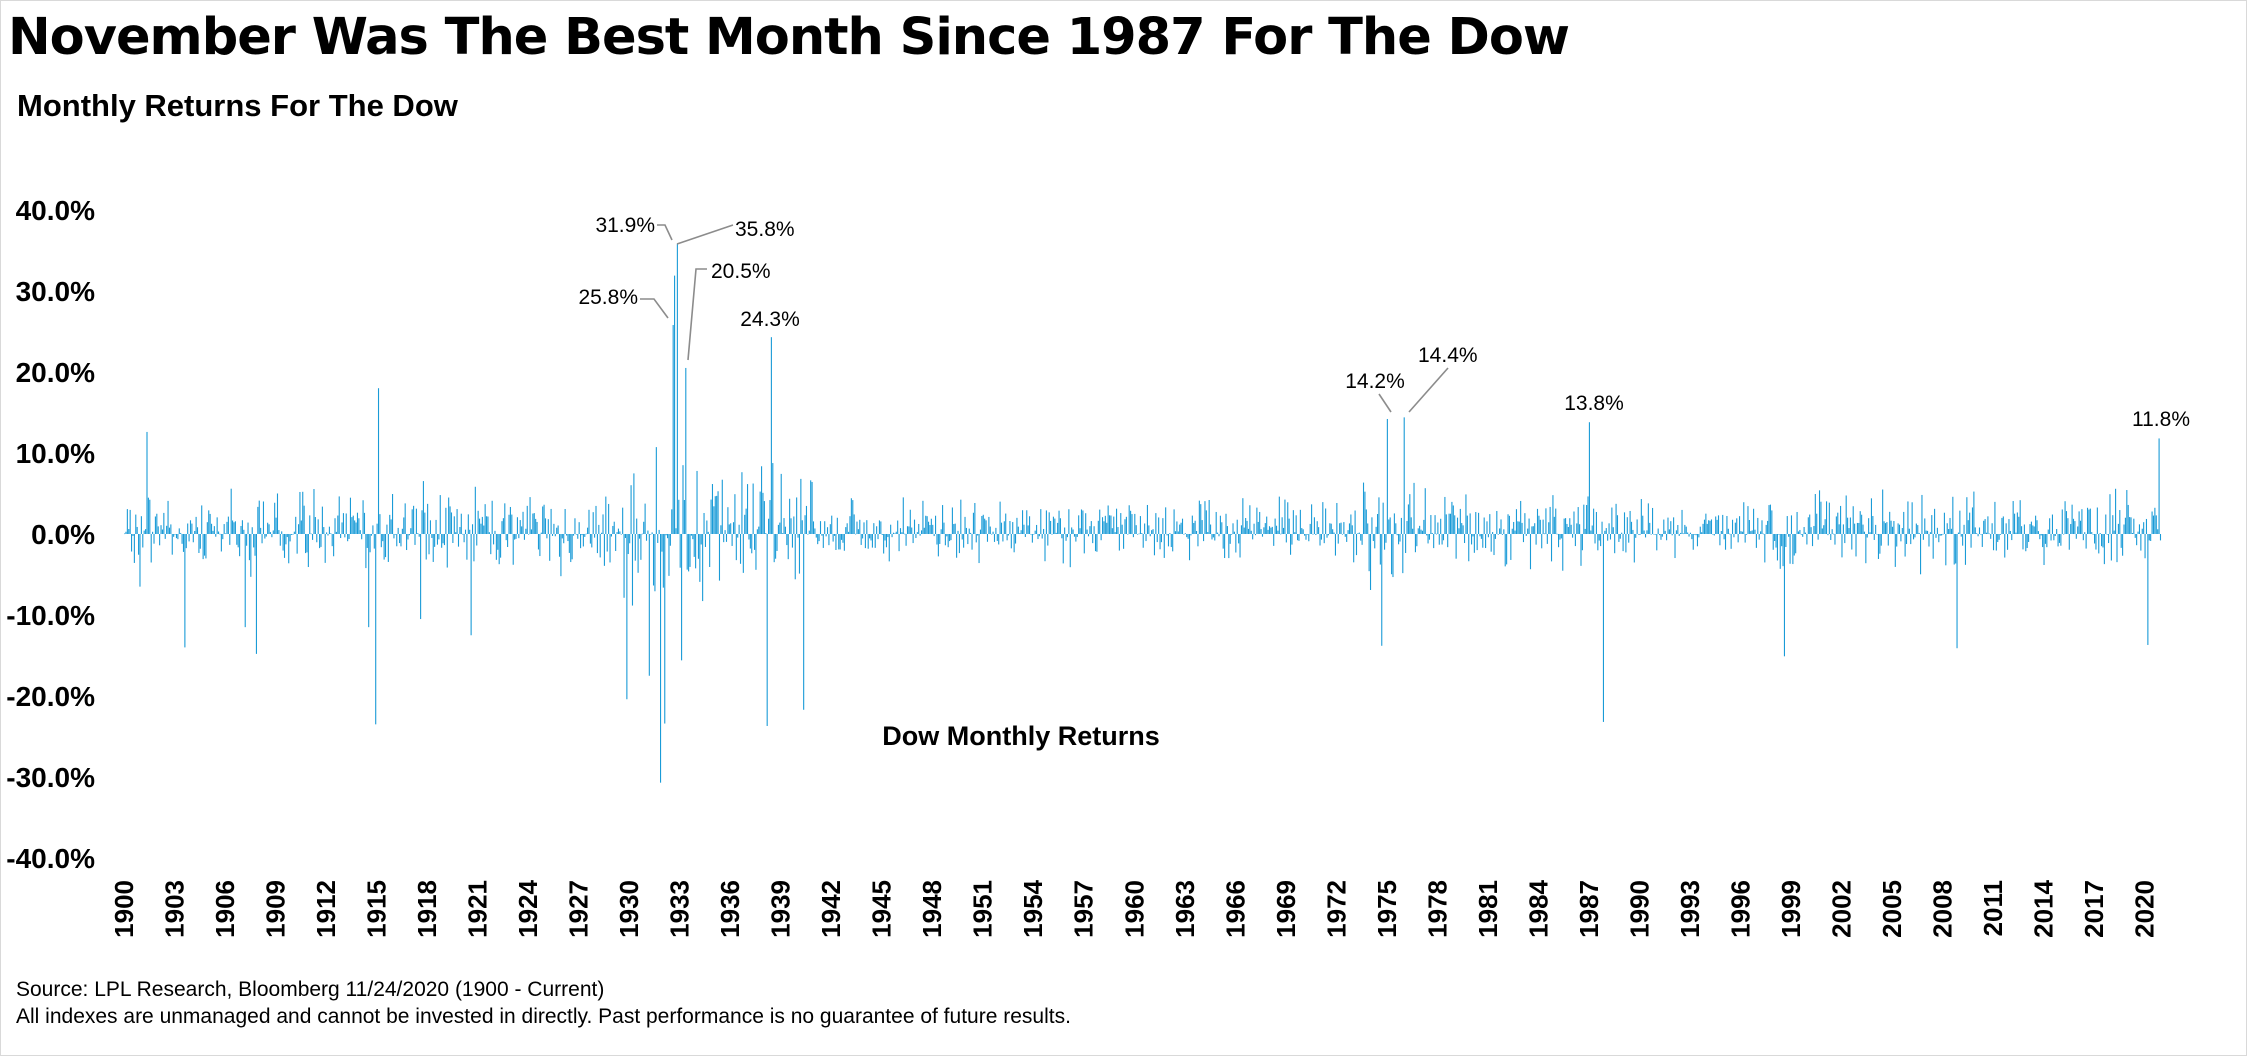 The image size is (2247, 1056). What do you see at coordinates (1488, 909) in the screenshot?
I see `x-tick-label: 1981` at bounding box center [1488, 909].